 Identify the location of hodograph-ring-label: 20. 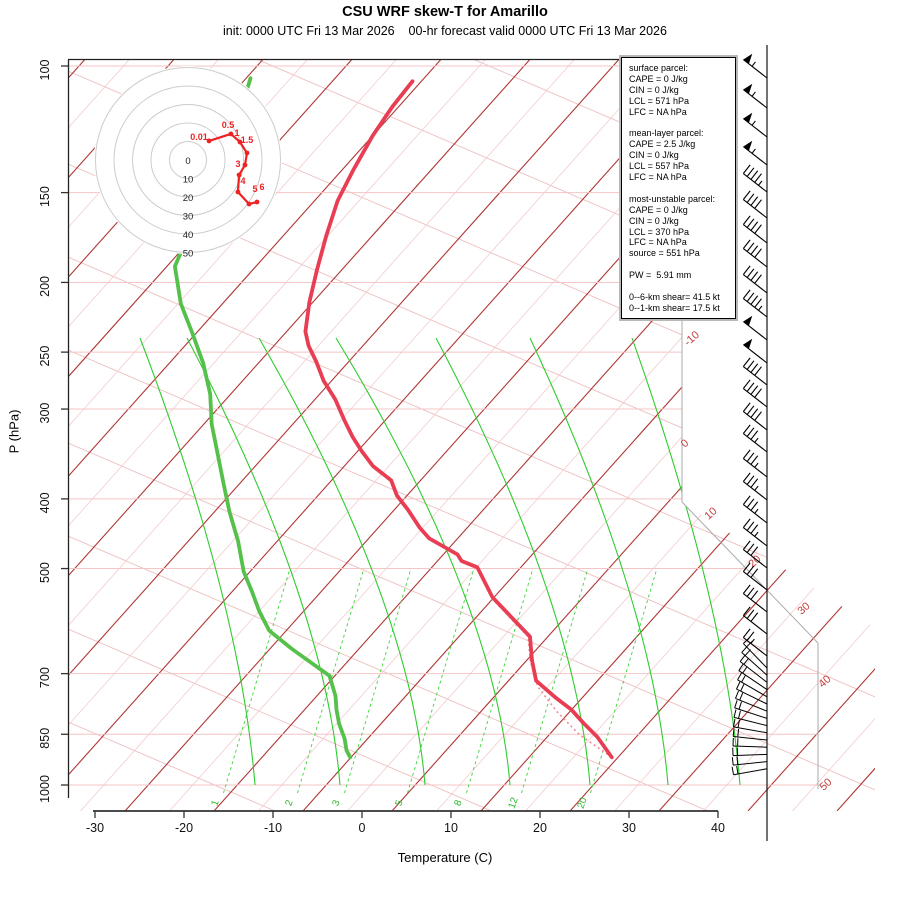
(188, 198).